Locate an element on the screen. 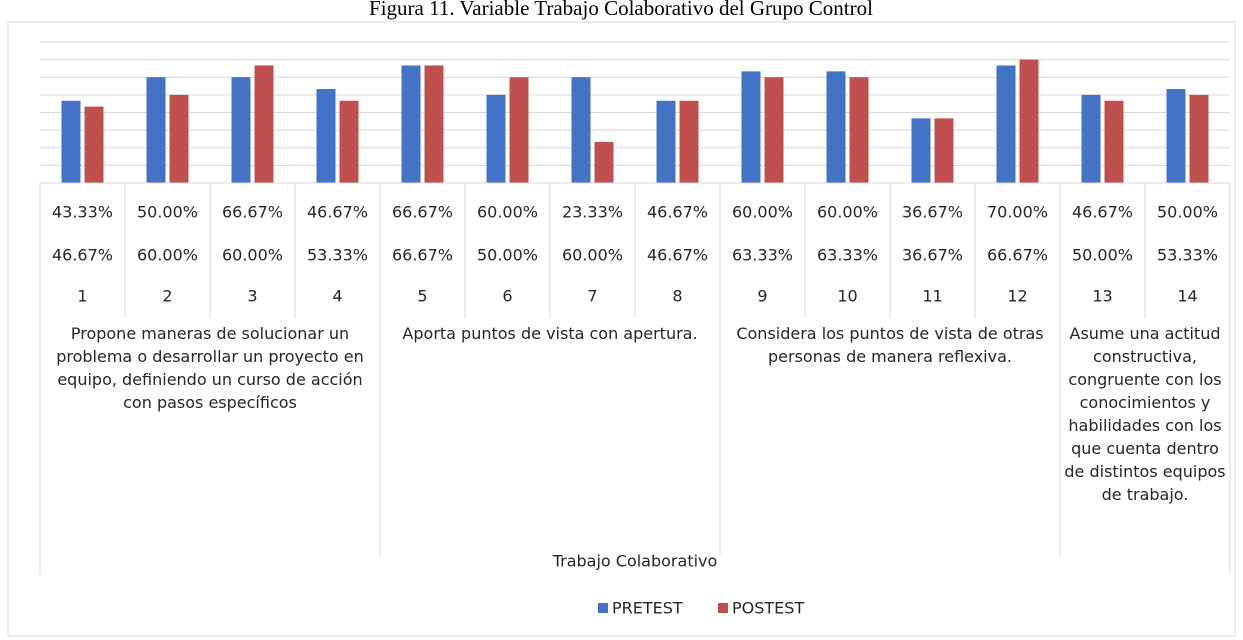 This screenshot has width=1243, height=640. x-tick-label: 11 is located at coordinates (932, 296).